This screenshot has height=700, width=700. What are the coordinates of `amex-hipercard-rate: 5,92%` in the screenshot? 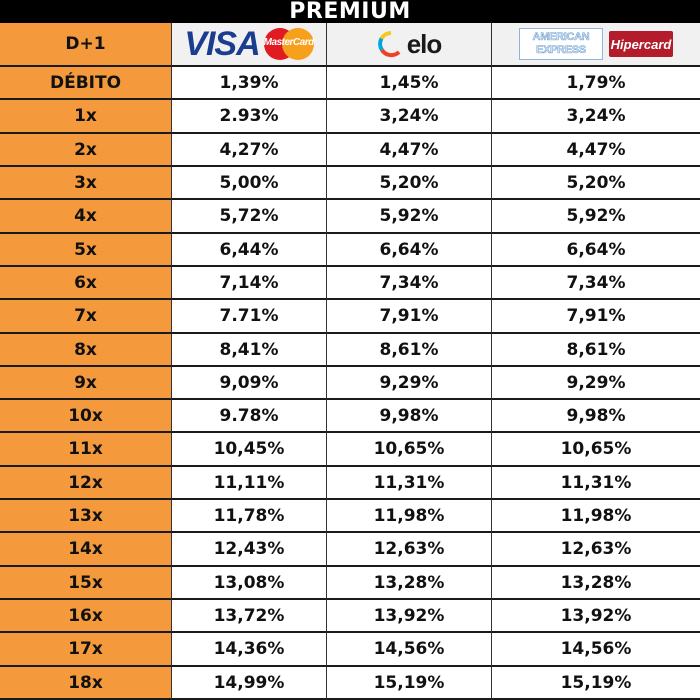 It's located at (595, 217).